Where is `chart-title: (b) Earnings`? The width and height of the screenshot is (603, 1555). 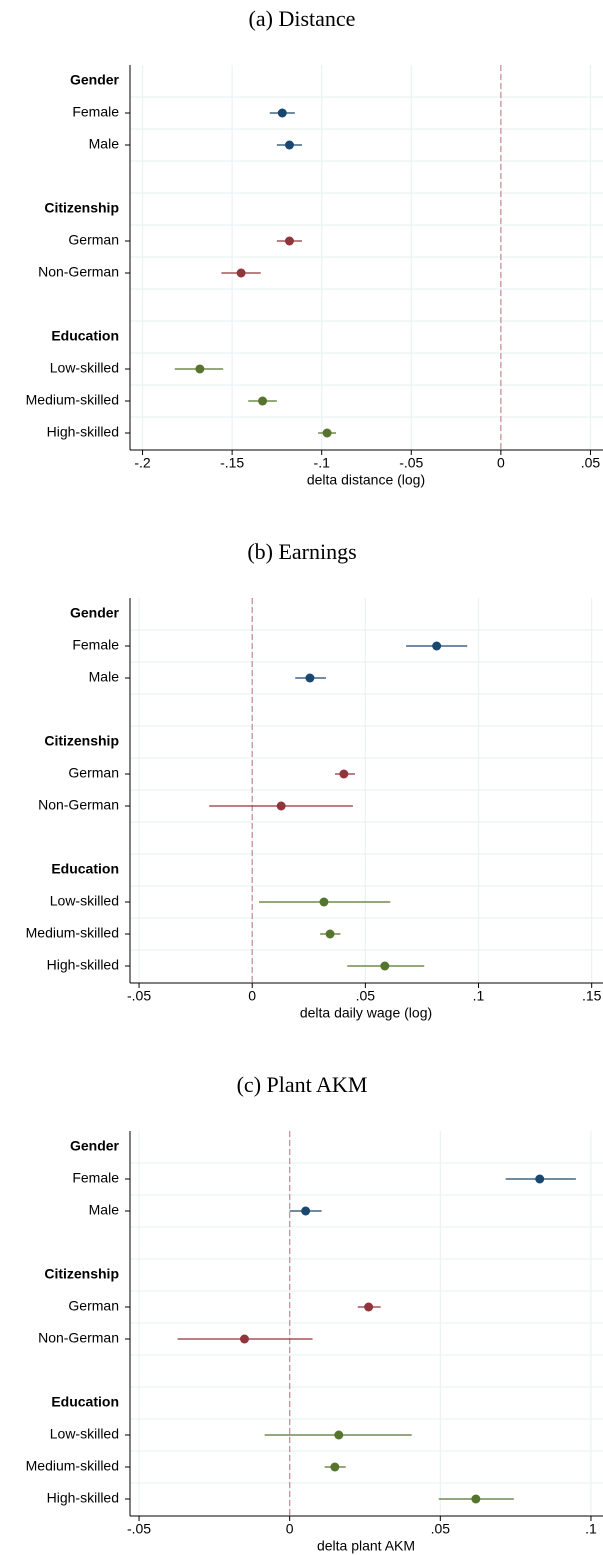 chart-title: (b) Earnings is located at coordinates (301, 551).